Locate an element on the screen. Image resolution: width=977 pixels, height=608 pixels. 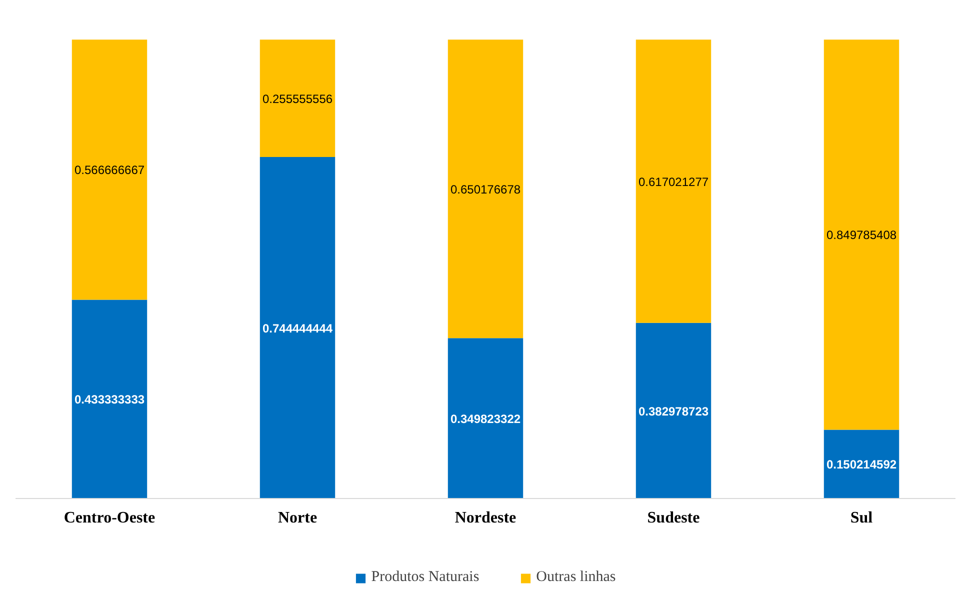
x-tick-label: Norte is located at coordinates (298, 518).